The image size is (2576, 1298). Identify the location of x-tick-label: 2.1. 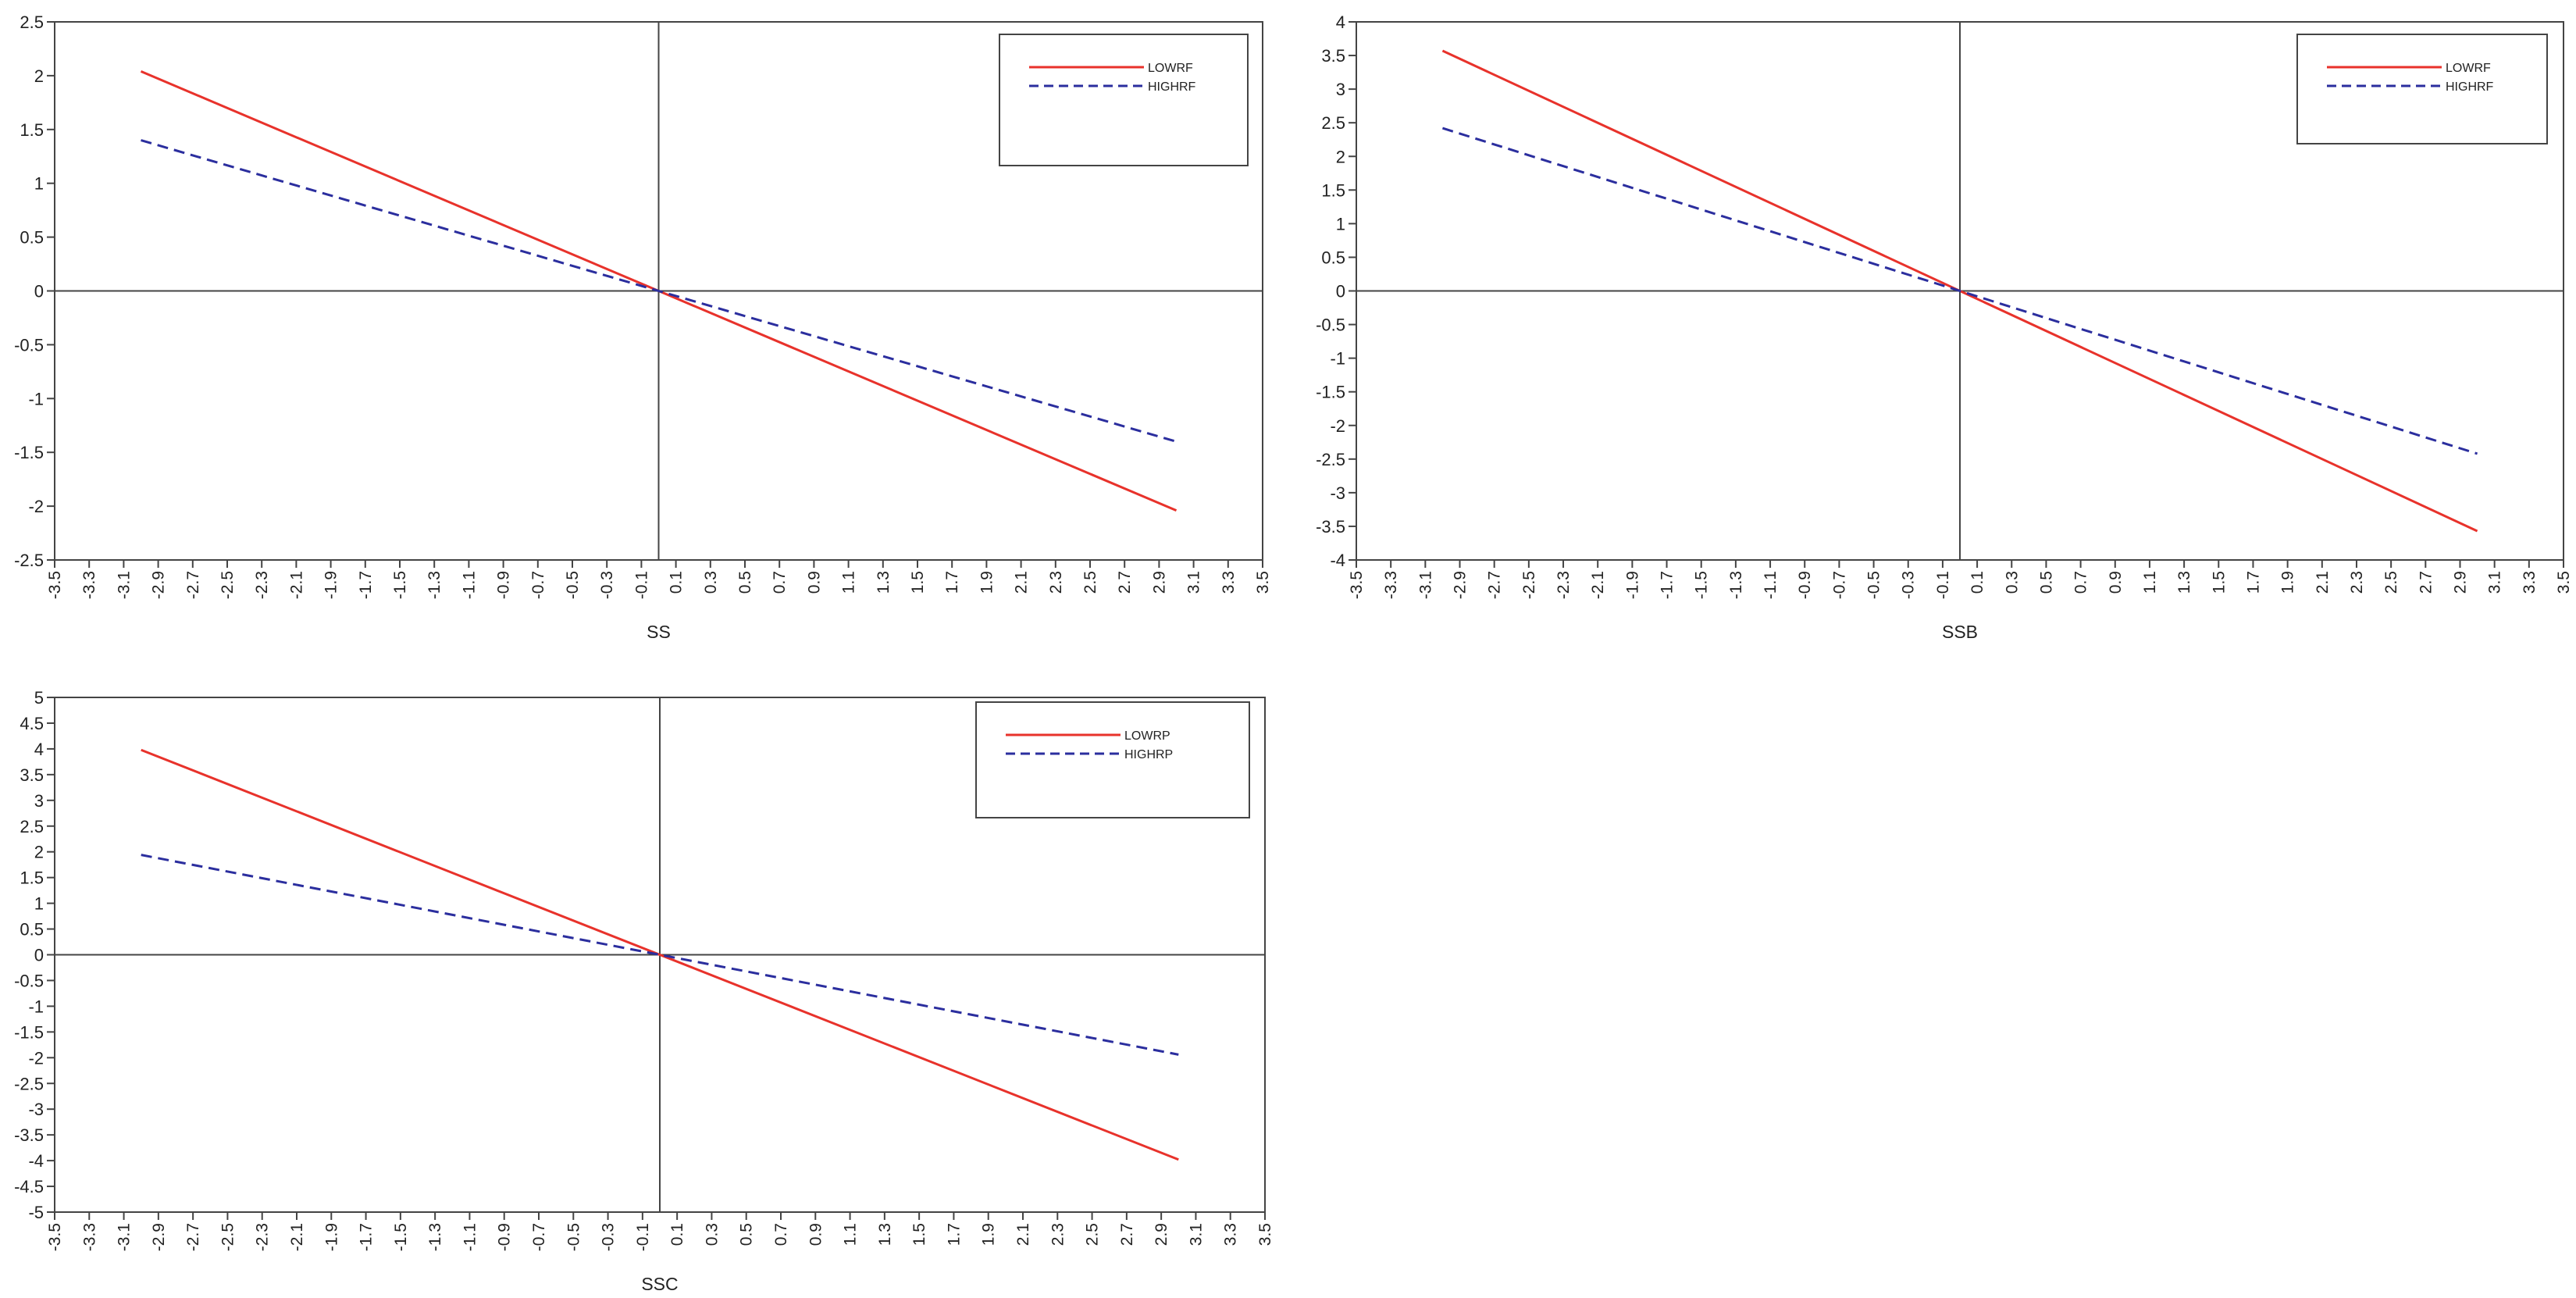
(2323, 582).